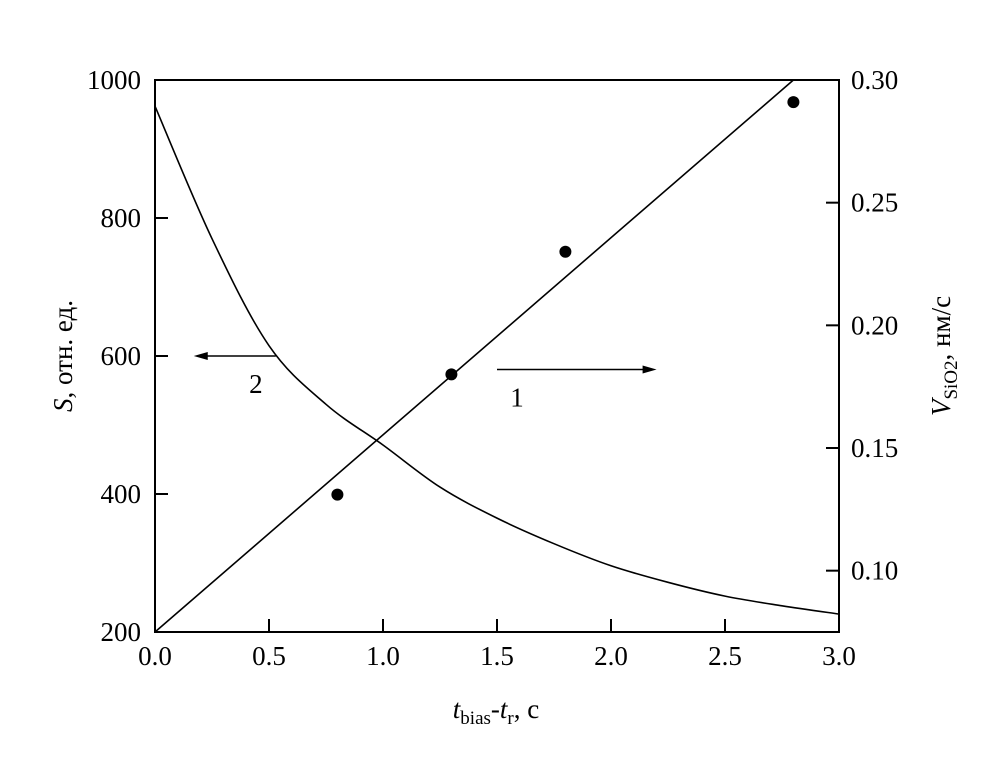 The height and width of the screenshot is (768, 1004). What do you see at coordinates (725, 656) in the screenshot?
I see `x-tick-label: 2.5` at bounding box center [725, 656].